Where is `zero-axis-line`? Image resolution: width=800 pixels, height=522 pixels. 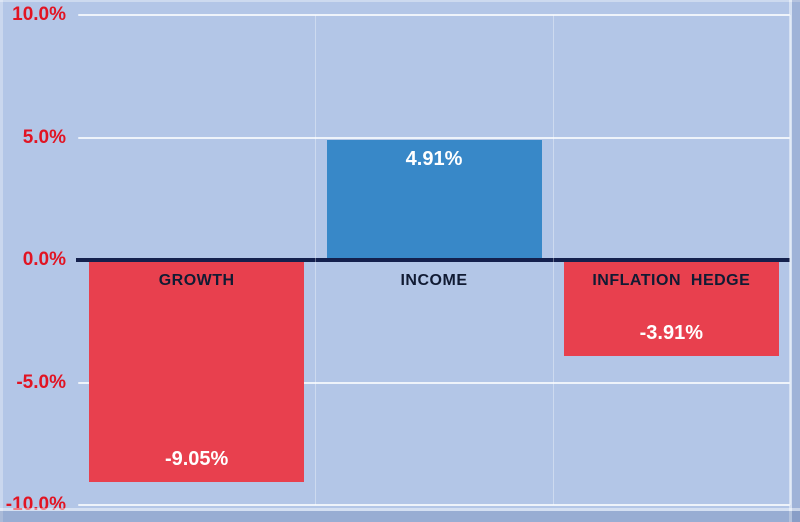
zero-axis-line is located at coordinates (433, 260).